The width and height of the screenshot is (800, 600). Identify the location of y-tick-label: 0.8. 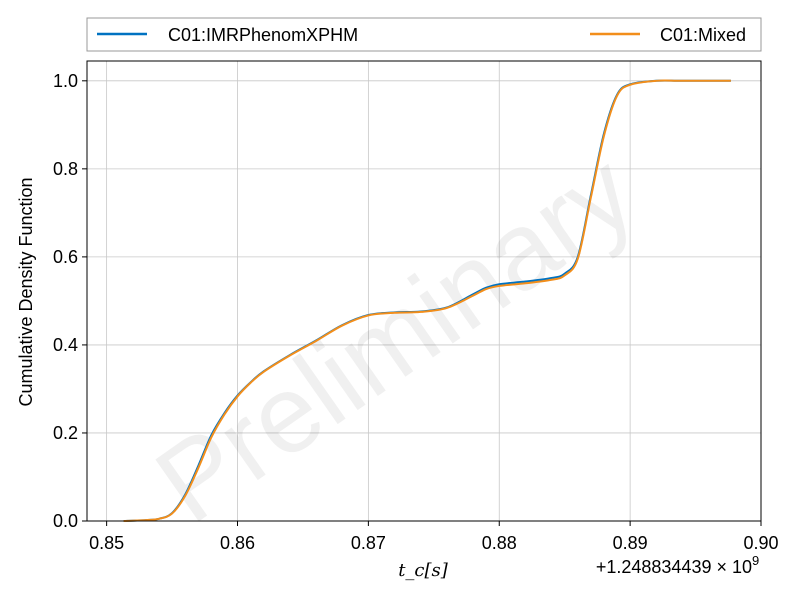
(65, 169).